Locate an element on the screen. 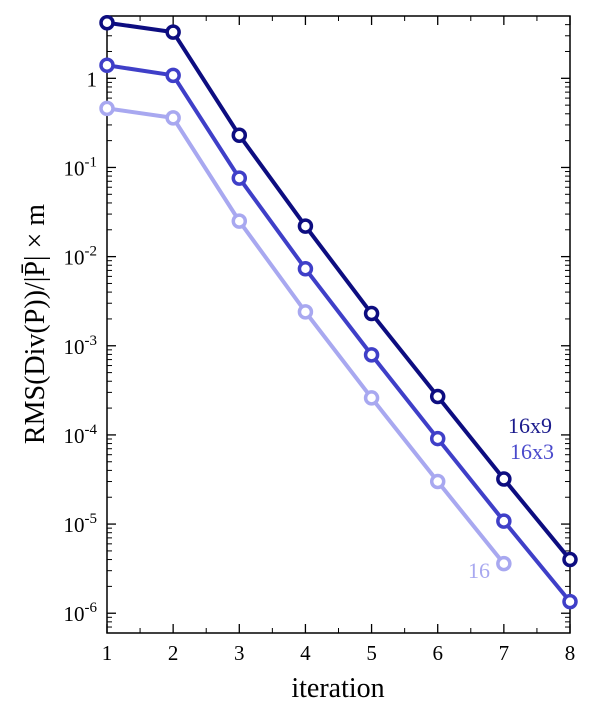  y-tick-label: 10⁻⁴ is located at coordinates (81, 435).